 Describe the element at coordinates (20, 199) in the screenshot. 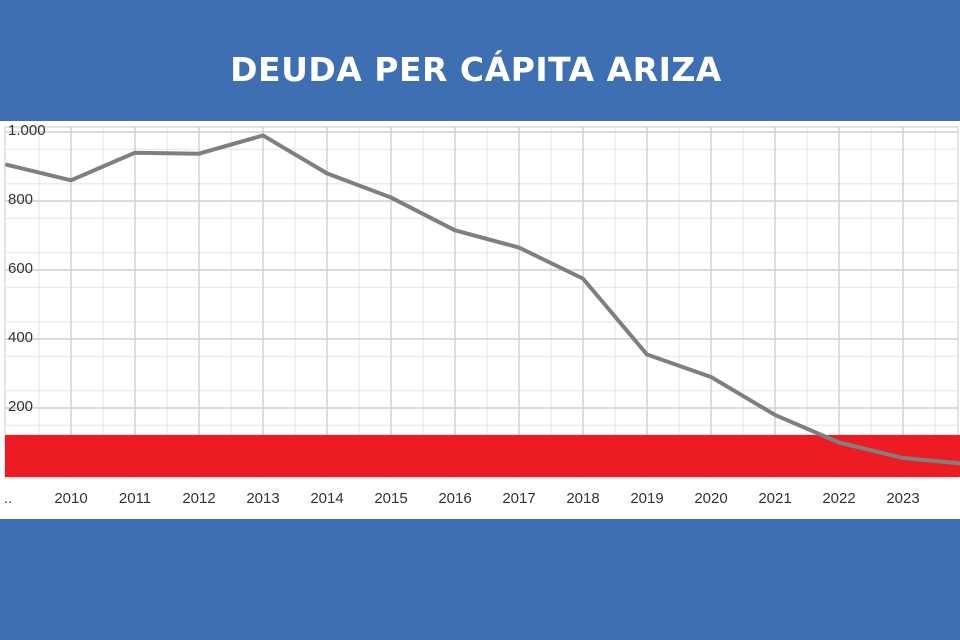

I see `y-tick-label: 800` at that location.